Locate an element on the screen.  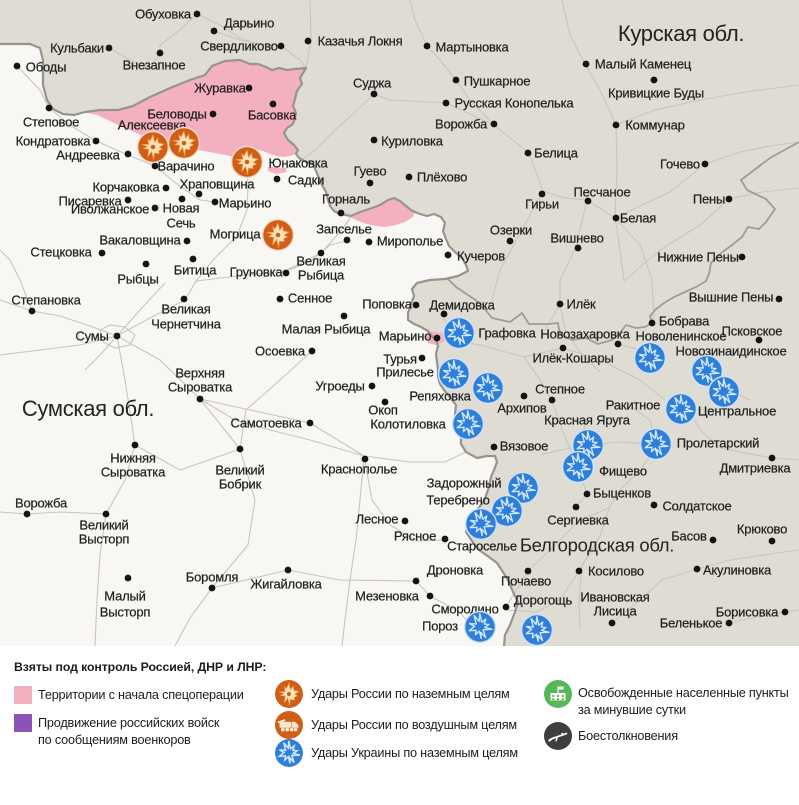
svg-text: Нижние Пены is located at coordinates (698, 257).